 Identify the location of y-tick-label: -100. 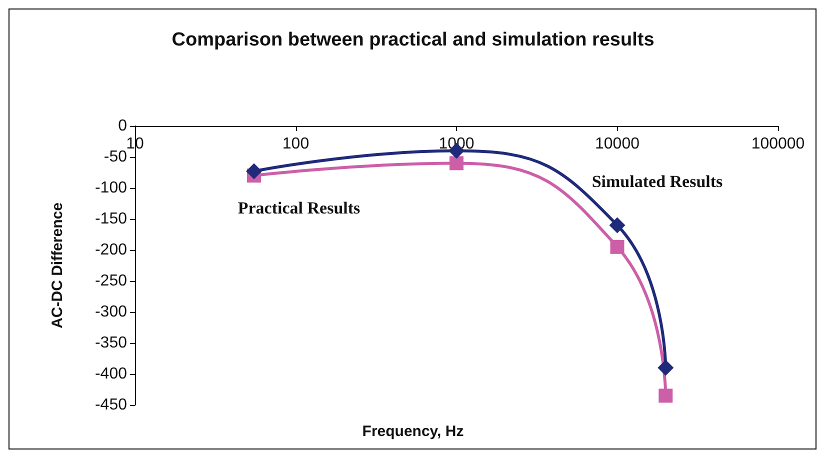
(111, 188).